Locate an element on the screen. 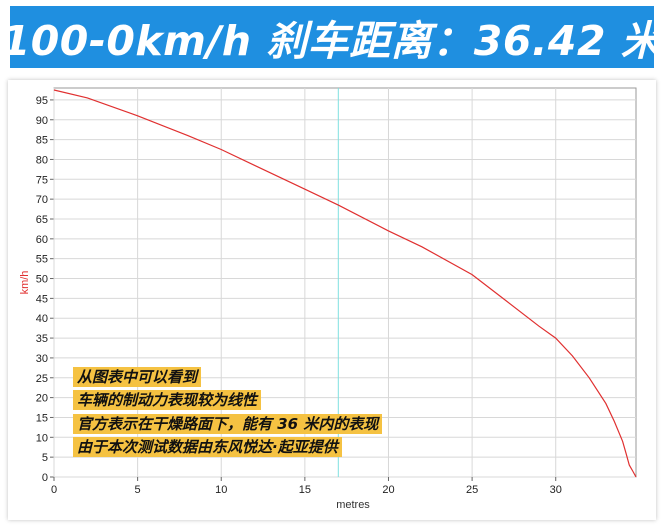  annotation-line-4: 由于本次测试数据由东风悦达·起亚提供 is located at coordinates (207, 447).